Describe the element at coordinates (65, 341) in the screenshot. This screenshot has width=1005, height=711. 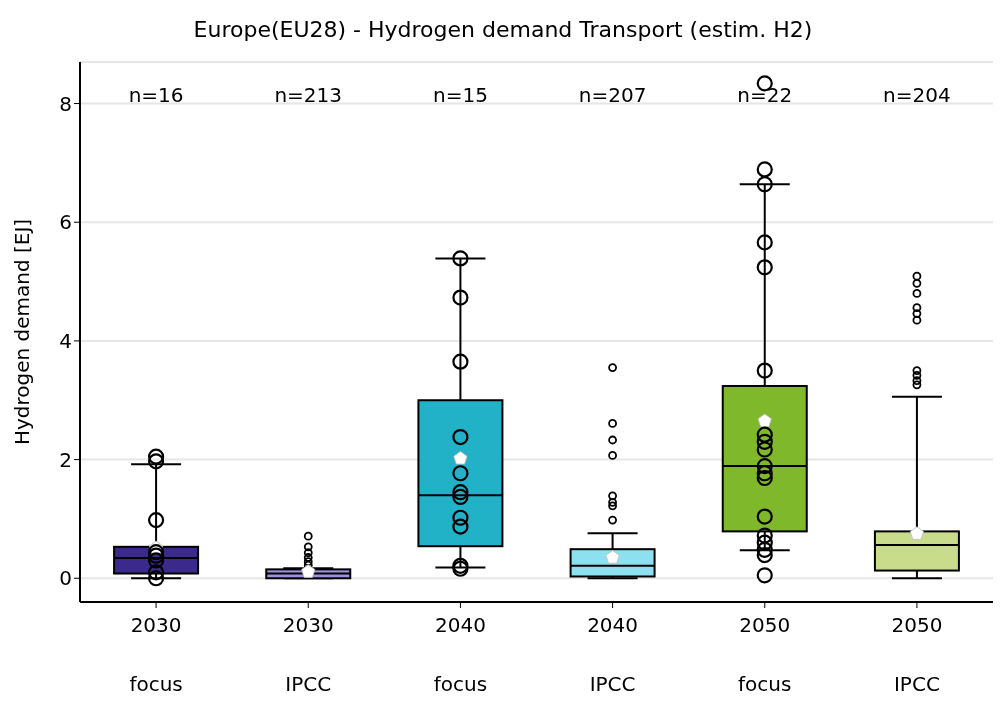
I see `y-tick-label: 4` at that location.